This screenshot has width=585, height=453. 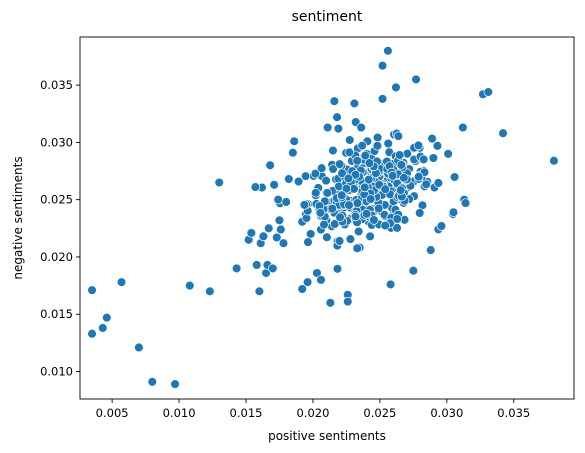 I want to click on y-tick-label: 0.035, so click(x=56, y=85).